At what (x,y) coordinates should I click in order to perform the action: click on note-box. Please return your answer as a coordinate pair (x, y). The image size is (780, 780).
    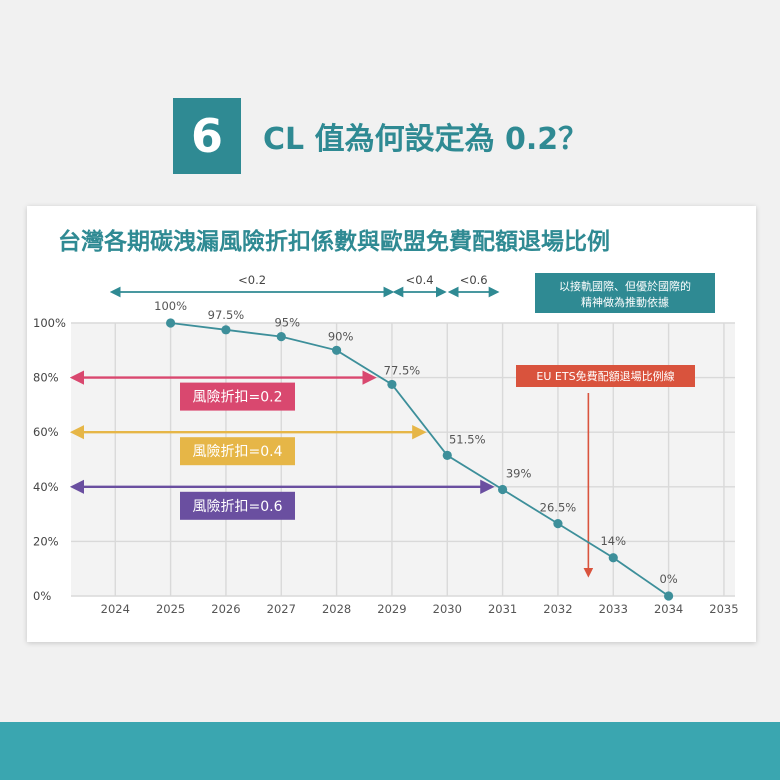
    Looking at the image, I should click on (625, 293).